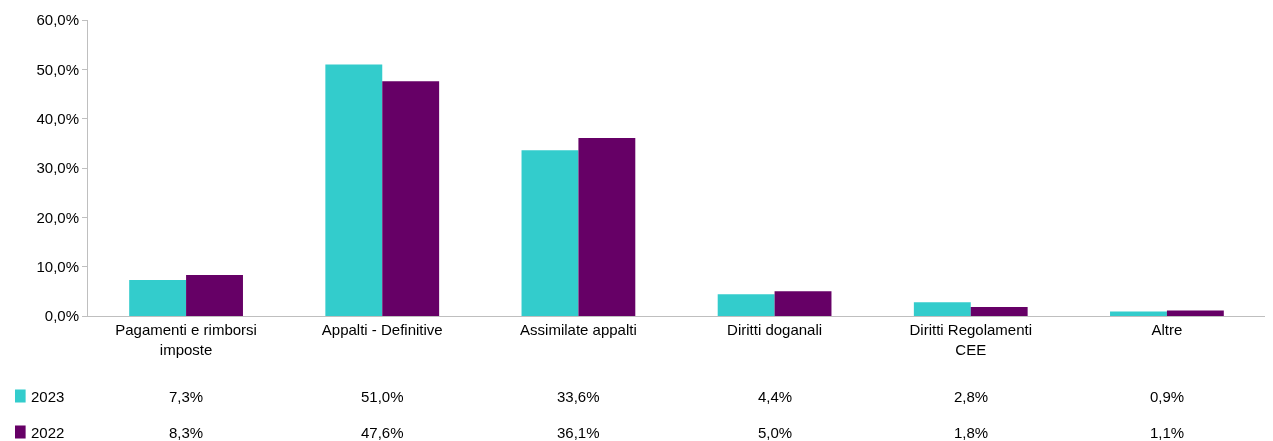 The height and width of the screenshot is (441, 1273). Describe the element at coordinates (186, 339) in the screenshot. I see `x-tick-label: Pagamenti e rimborsi imposte` at that location.